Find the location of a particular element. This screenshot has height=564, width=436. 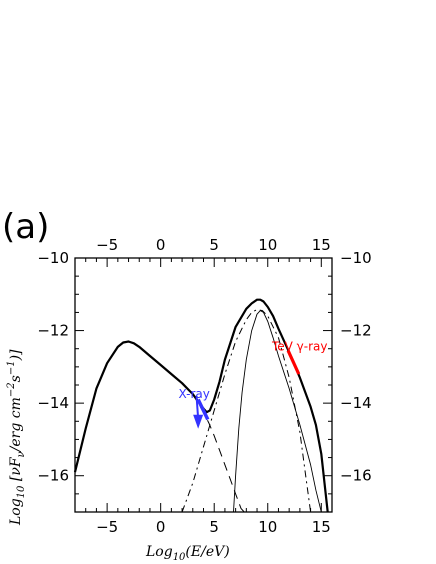

y-tick-label: −12 is located at coordinates (53, 331).